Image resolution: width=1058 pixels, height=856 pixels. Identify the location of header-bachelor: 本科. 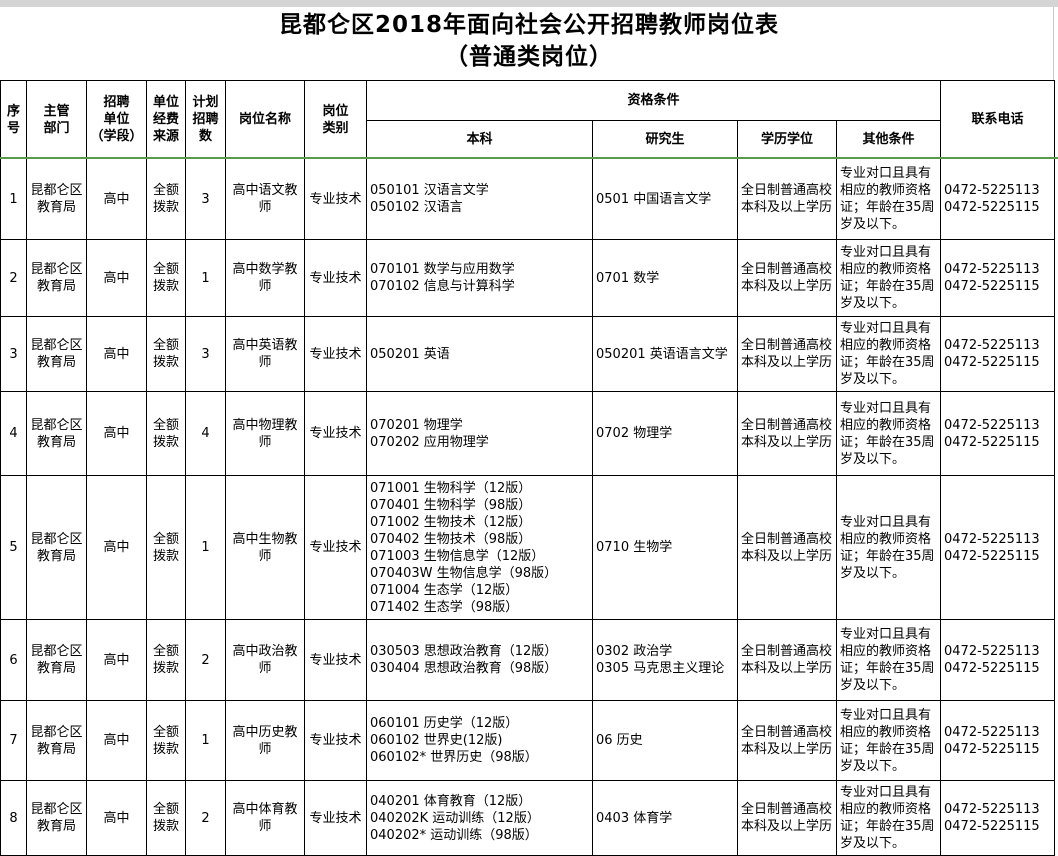
(479, 139).